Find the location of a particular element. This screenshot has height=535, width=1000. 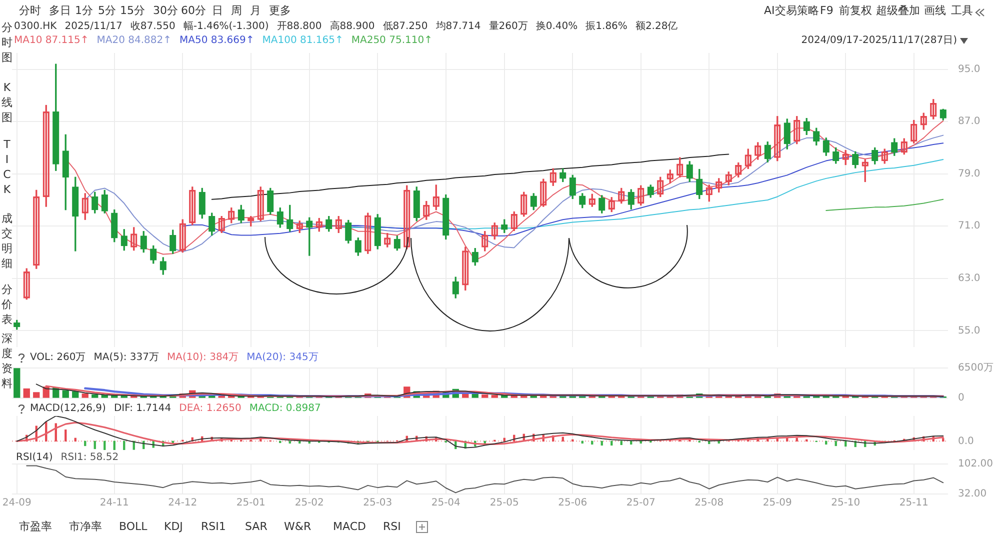

chart-title: MACD(12,26,9) is located at coordinates (68, 409).